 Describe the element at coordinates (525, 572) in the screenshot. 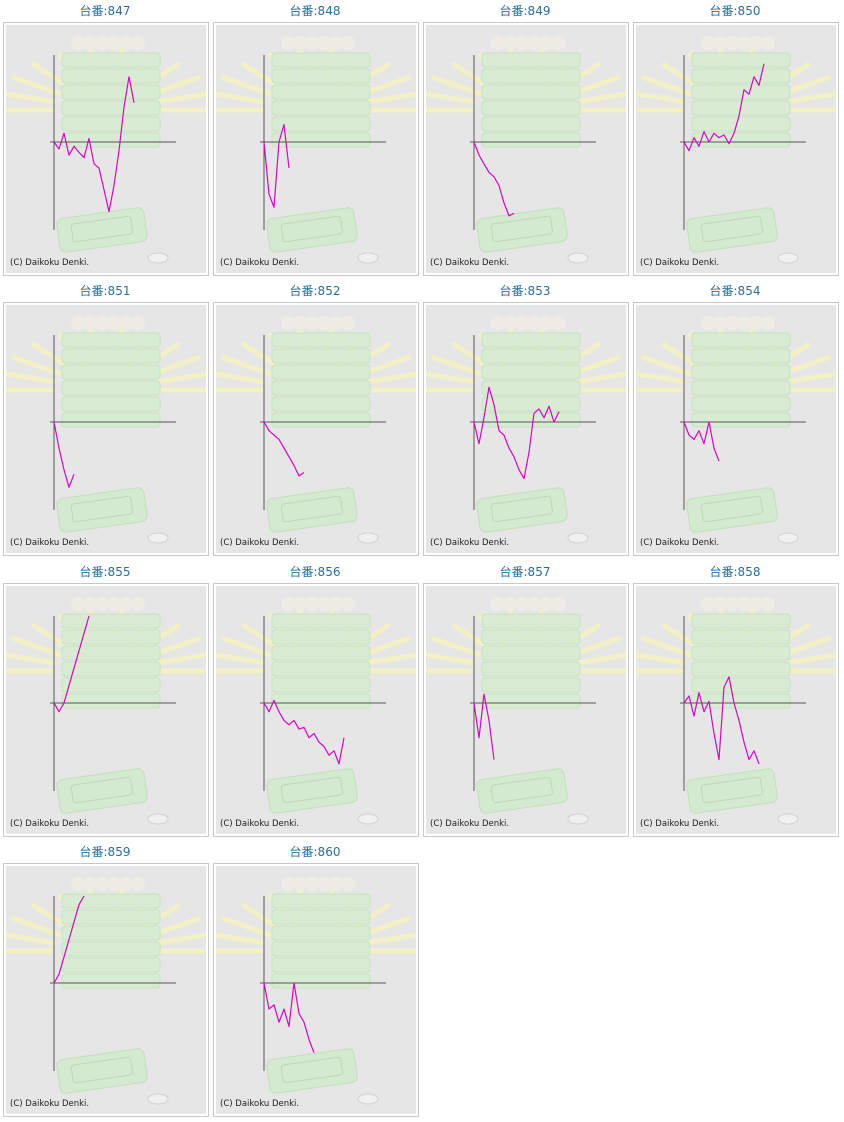

I see `machine-number-title: 台番:857` at that location.